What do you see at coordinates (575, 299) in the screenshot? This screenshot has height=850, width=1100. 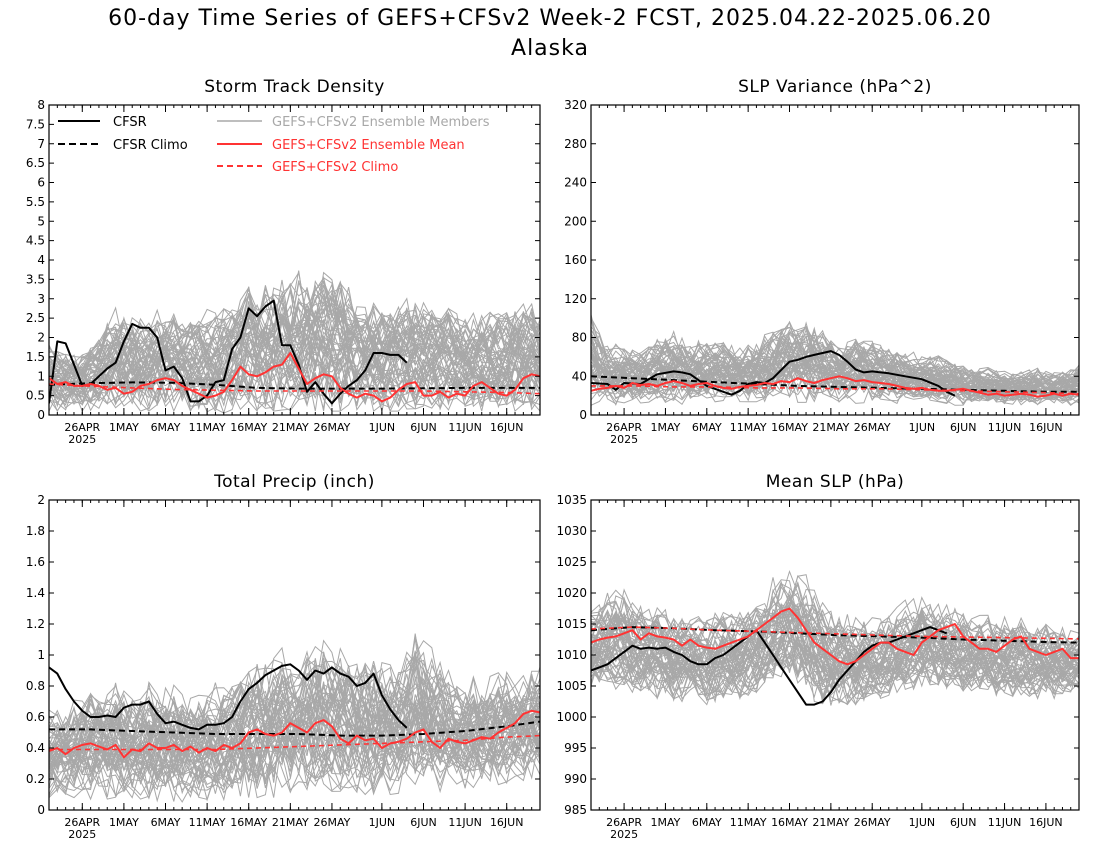 I see `y-tick-label: 120` at bounding box center [575, 299].